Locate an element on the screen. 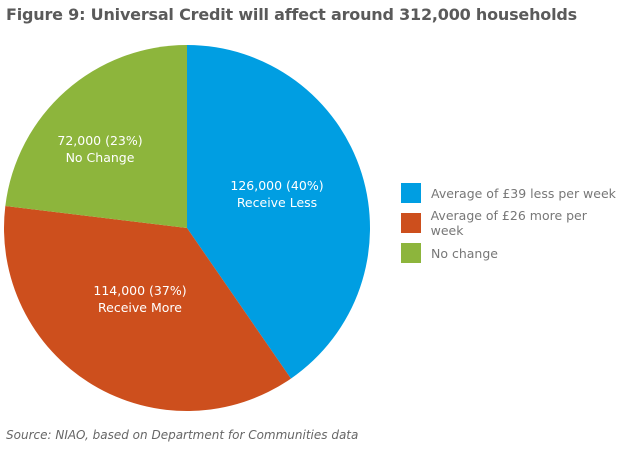 This screenshot has height=449, width=620. slice-data-label: 114,000 (37%) is located at coordinates (139, 290).